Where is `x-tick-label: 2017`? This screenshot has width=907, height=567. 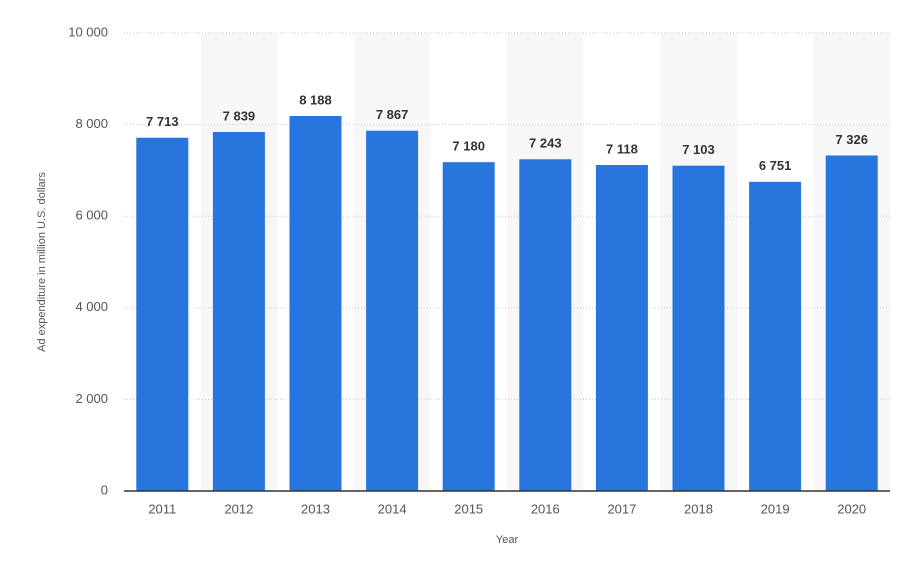
x-tick-label: 2017 is located at coordinates (621, 508).